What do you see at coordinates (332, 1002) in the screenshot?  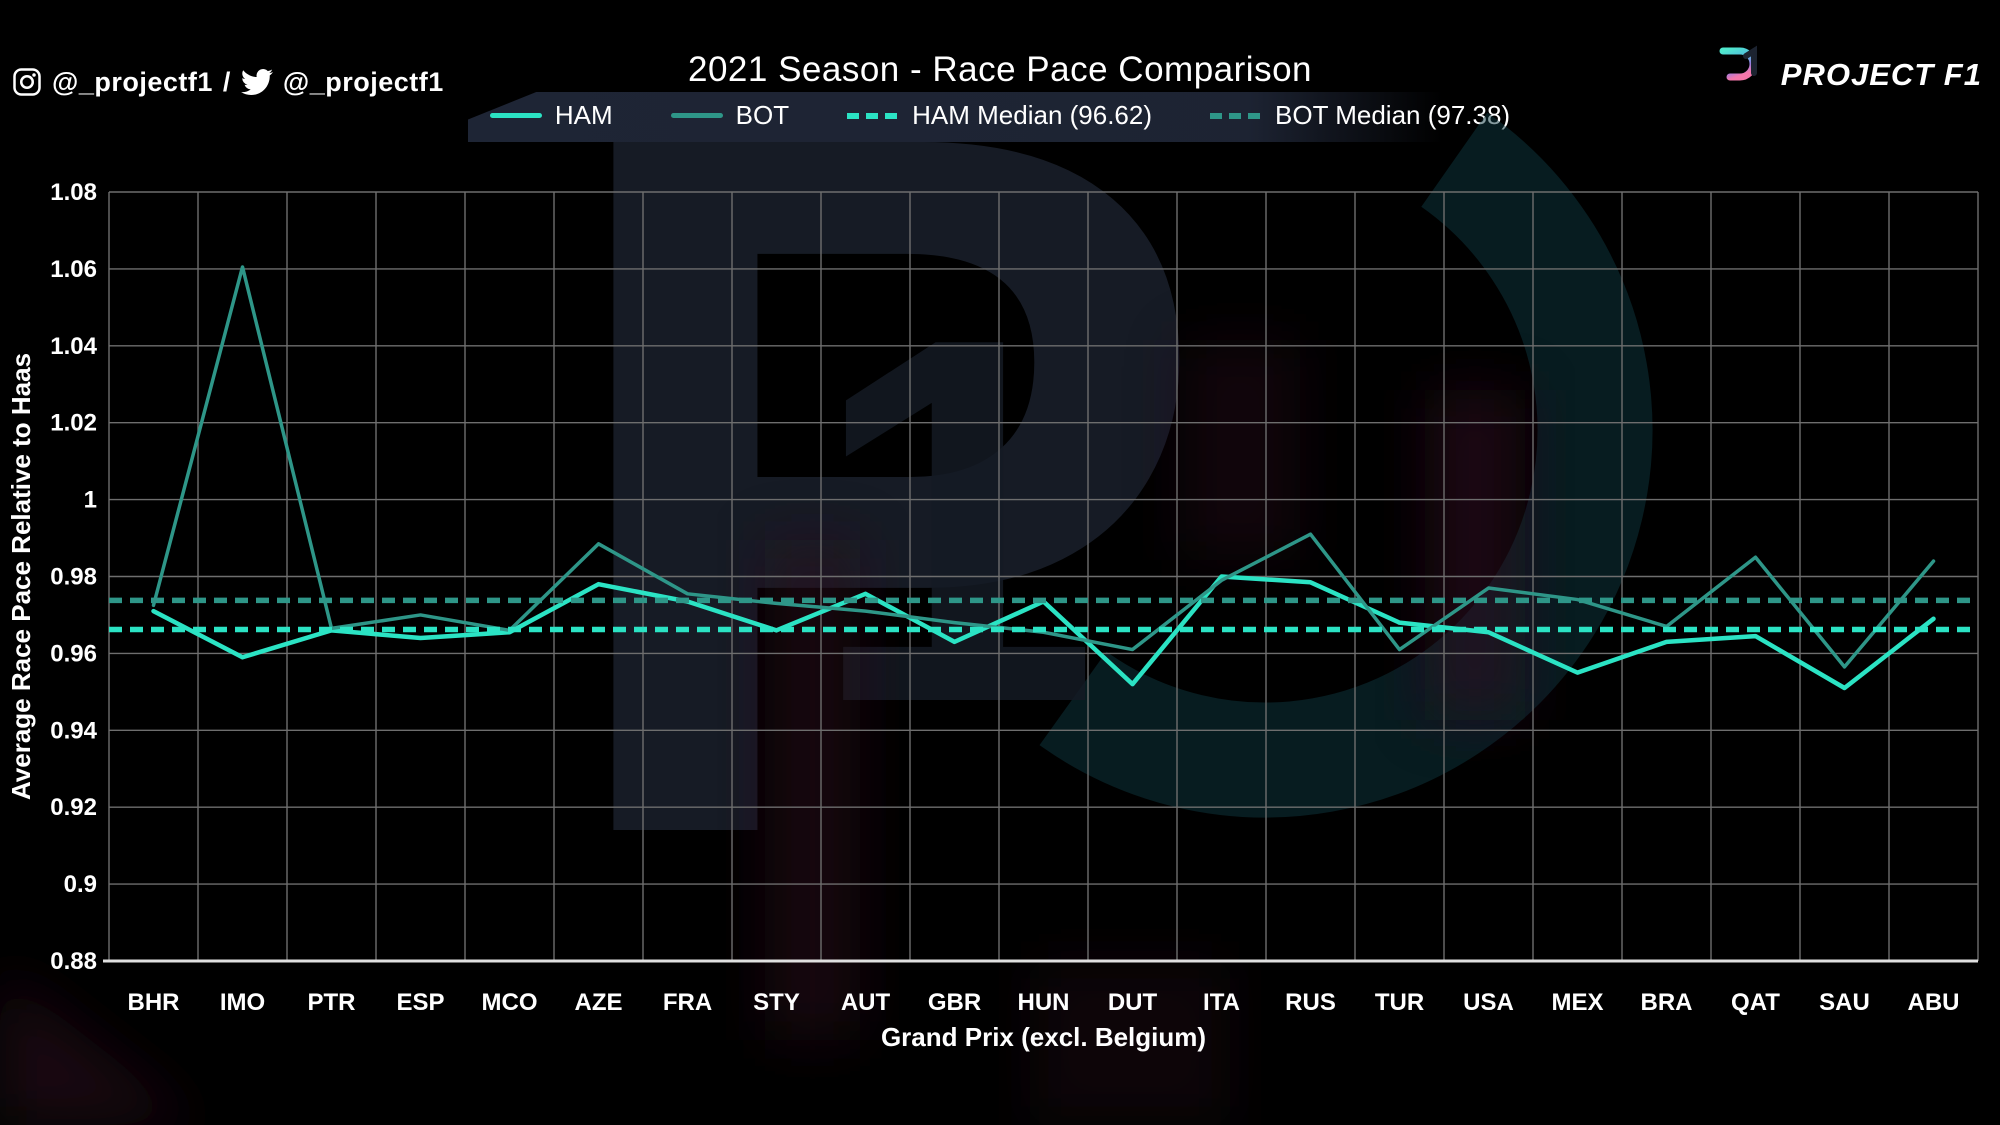 I see `x-tick-label: PTR` at bounding box center [332, 1002].